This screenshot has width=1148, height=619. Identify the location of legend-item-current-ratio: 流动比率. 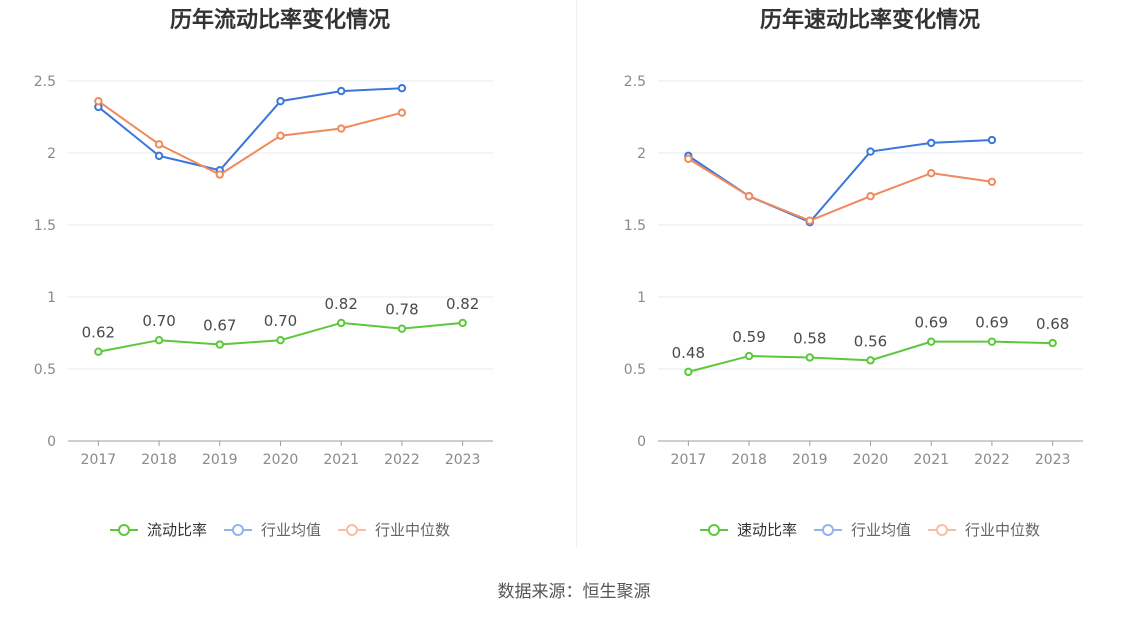
(158, 530).